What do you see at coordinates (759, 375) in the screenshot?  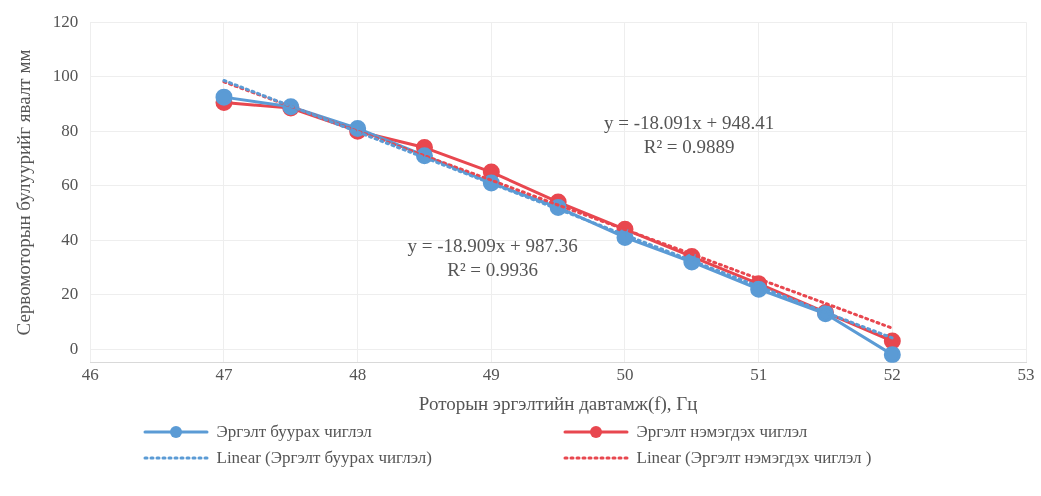 I see `x-tick-label: 51` at bounding box center [759, 375].